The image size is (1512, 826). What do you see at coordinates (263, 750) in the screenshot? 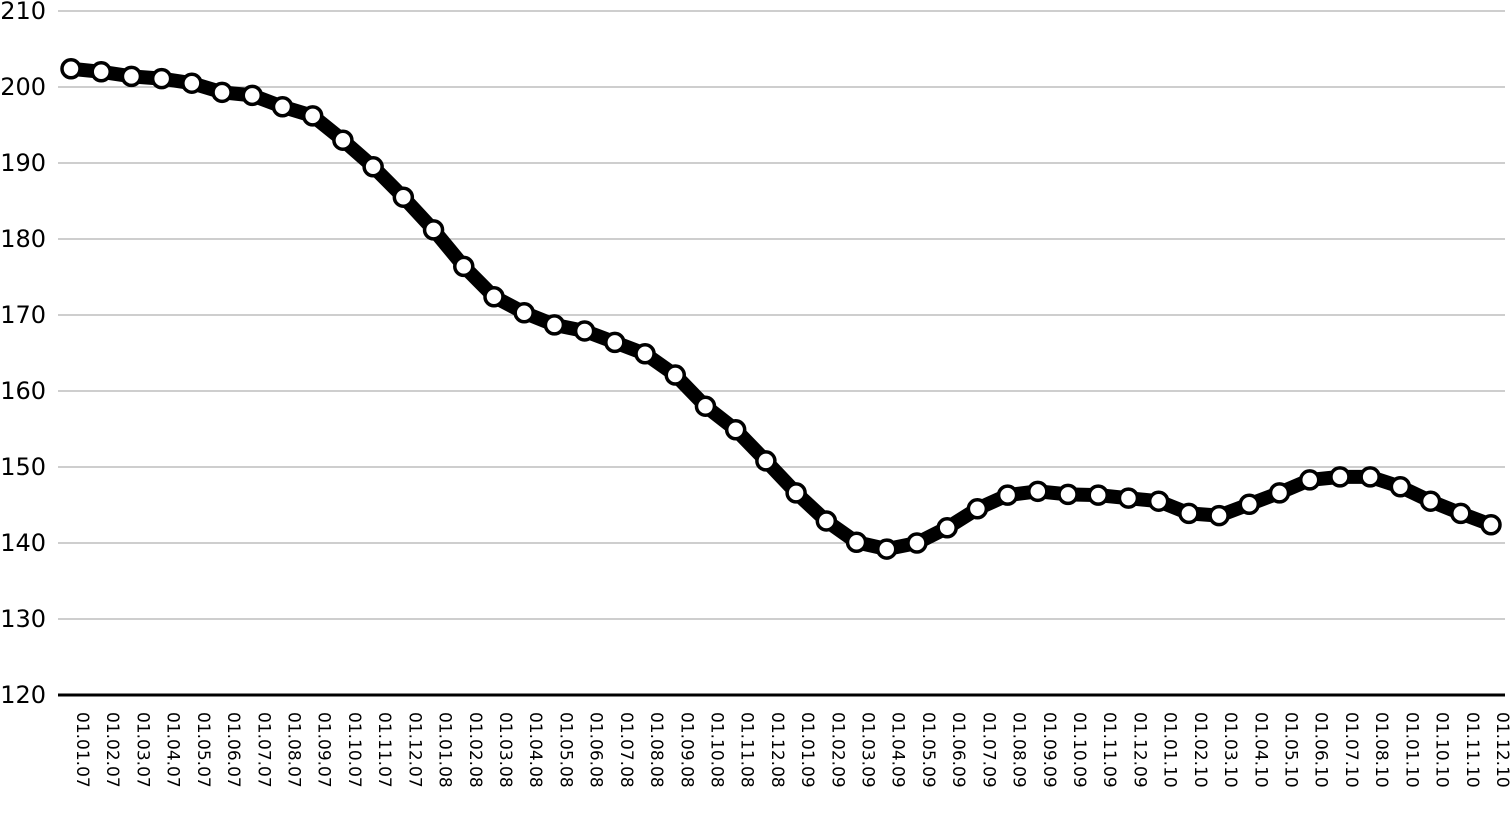
I see `x-tick-label: 01.07.07` at bounding box center [263, 750].